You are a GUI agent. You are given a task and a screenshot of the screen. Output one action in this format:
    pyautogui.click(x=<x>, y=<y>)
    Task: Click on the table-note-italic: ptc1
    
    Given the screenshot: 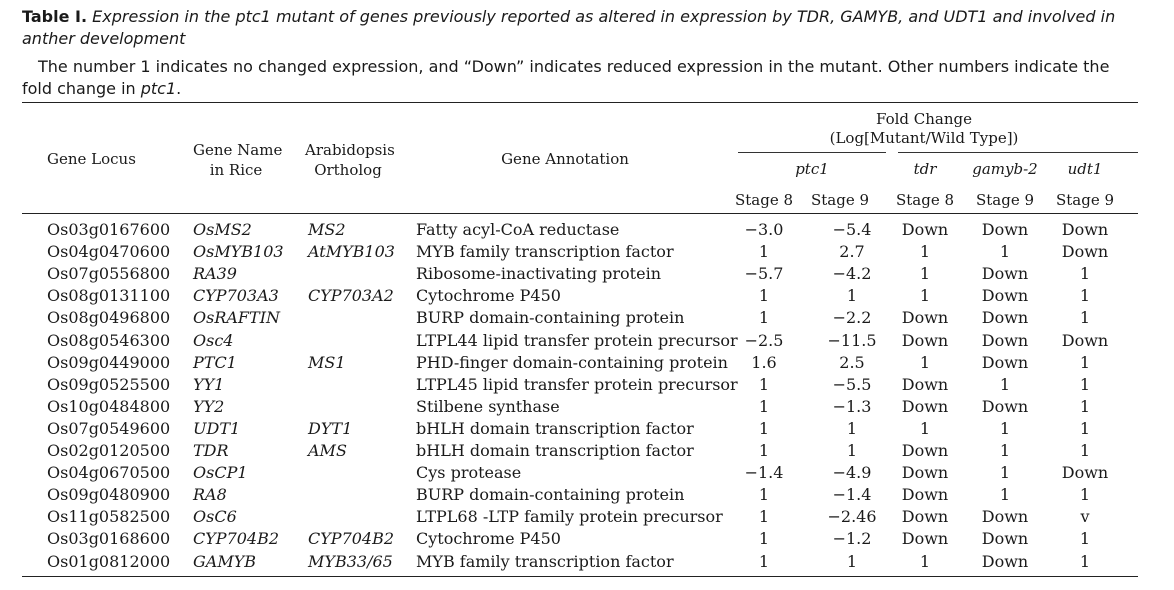 What is the action you would take?
    pyautogui.click(x=158, y=88)
    